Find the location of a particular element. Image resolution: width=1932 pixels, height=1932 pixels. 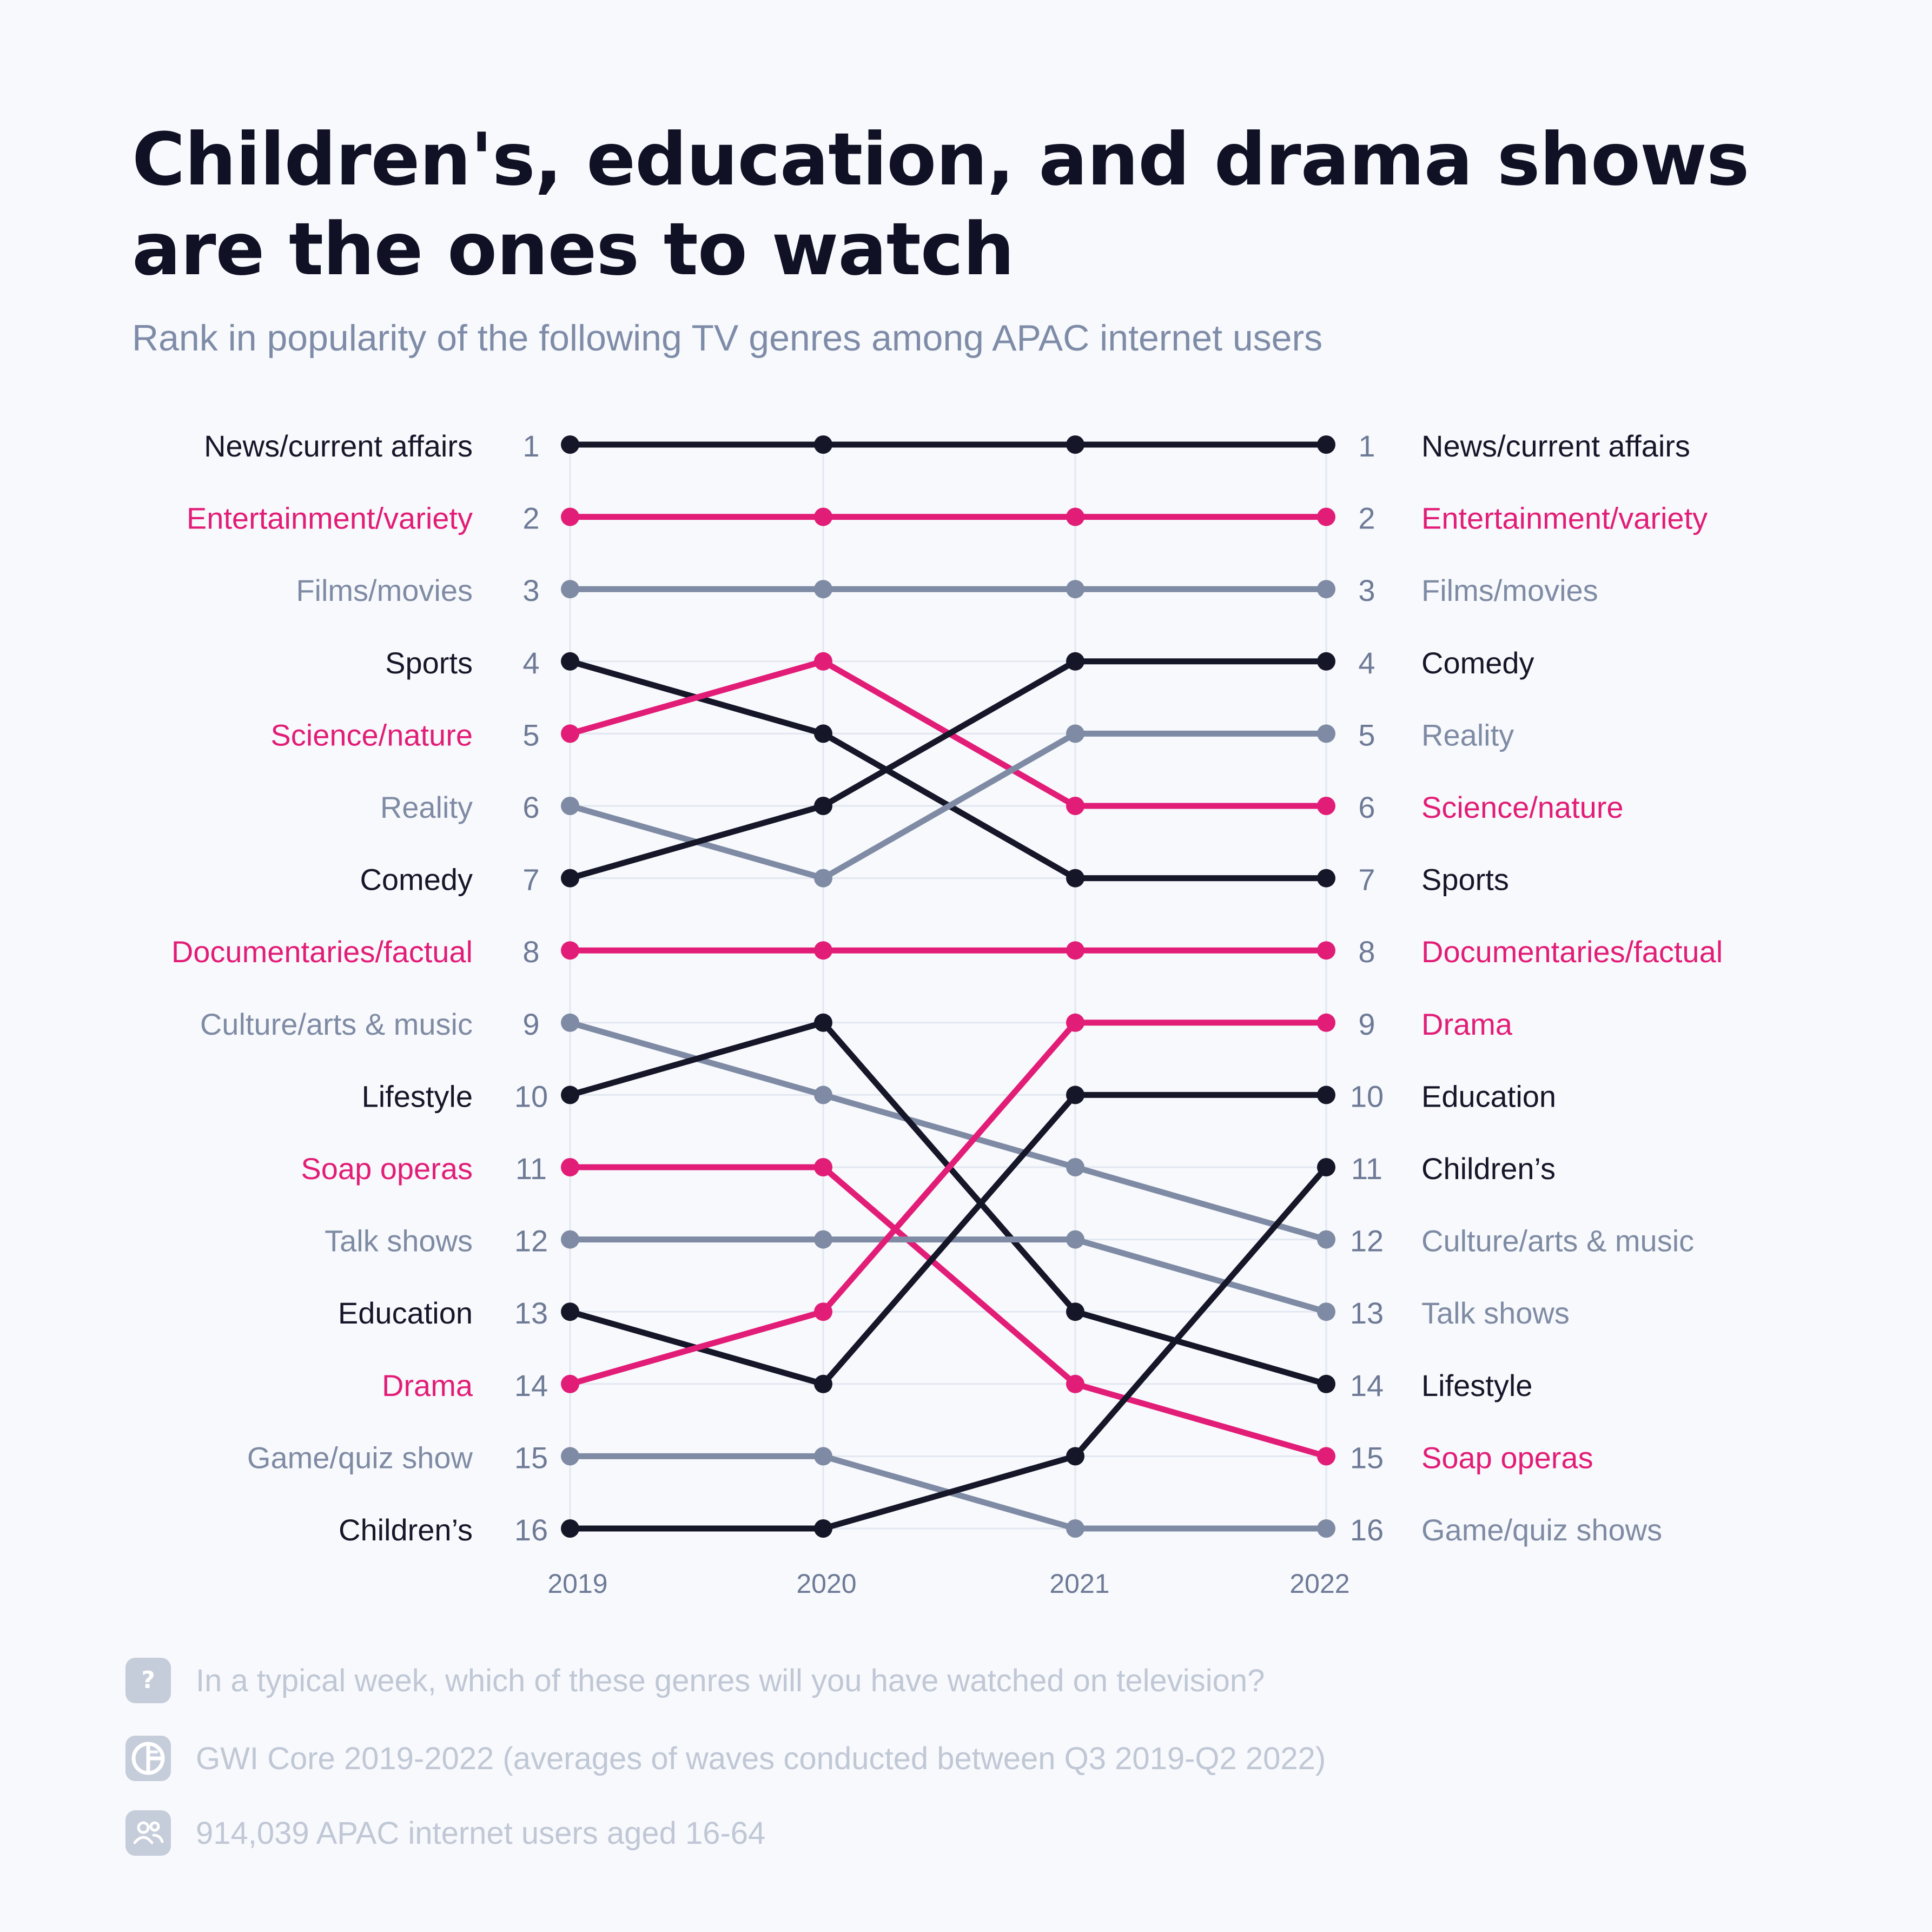

series-line-culture-arts-music is located at coordinates (948, 1131).